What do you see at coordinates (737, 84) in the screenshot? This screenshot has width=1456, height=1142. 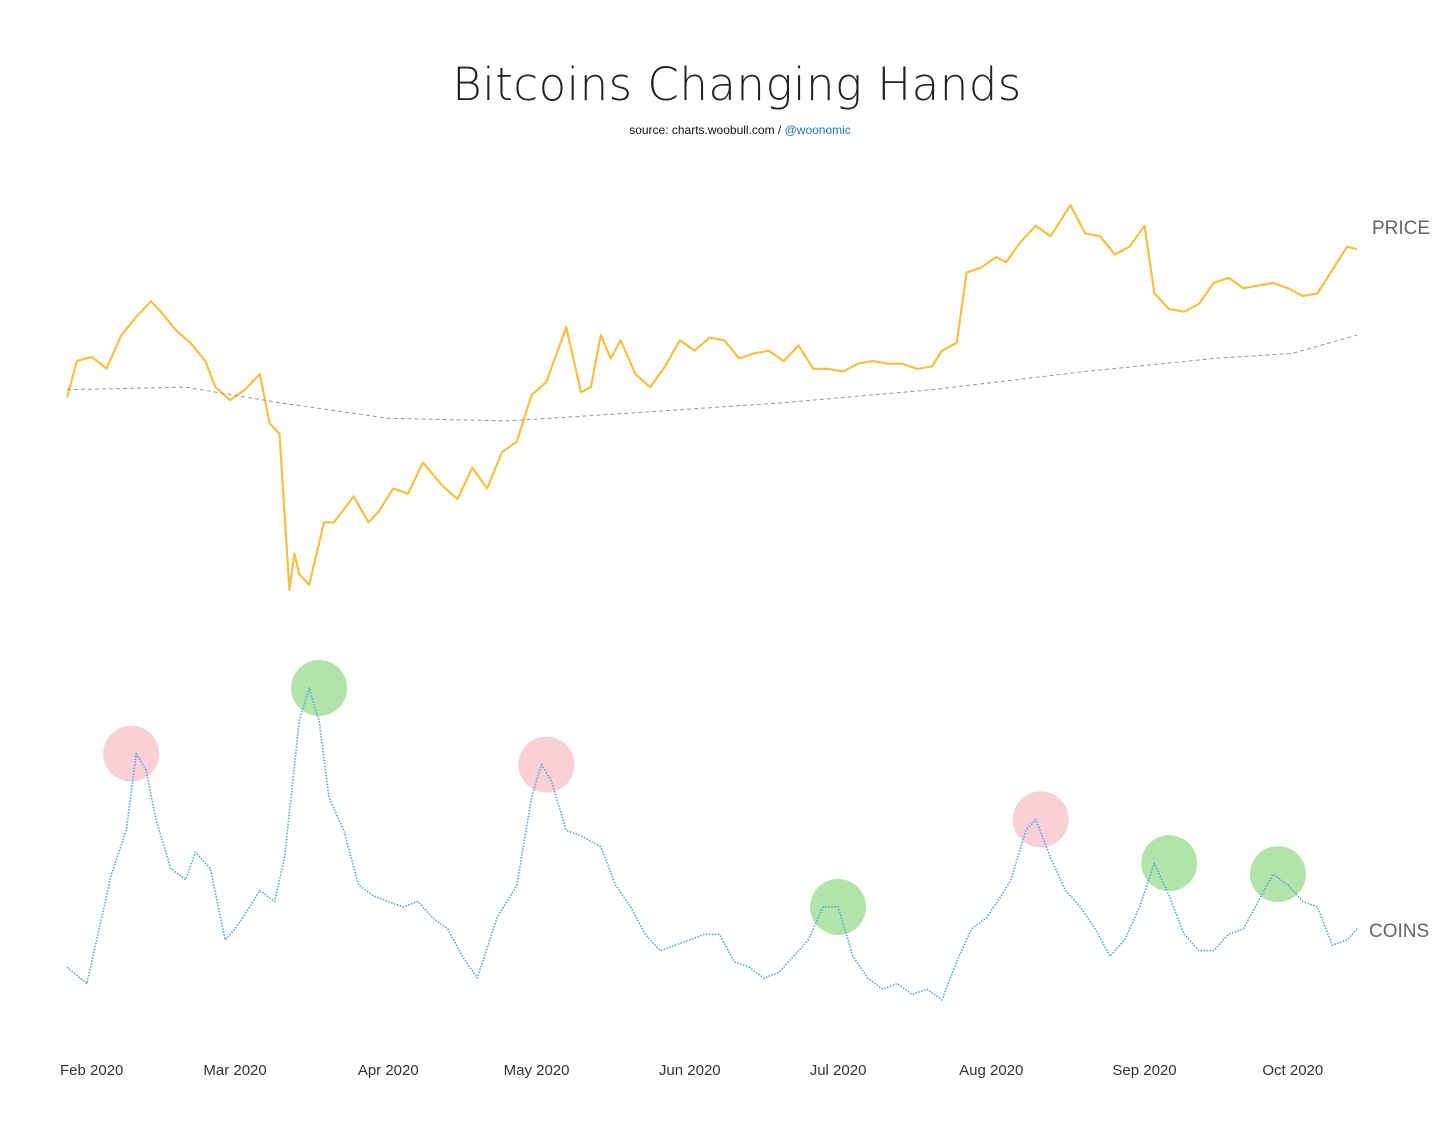 I see `chart-title: Bitcoins Changing Hands` at bounding box center [737, 84].